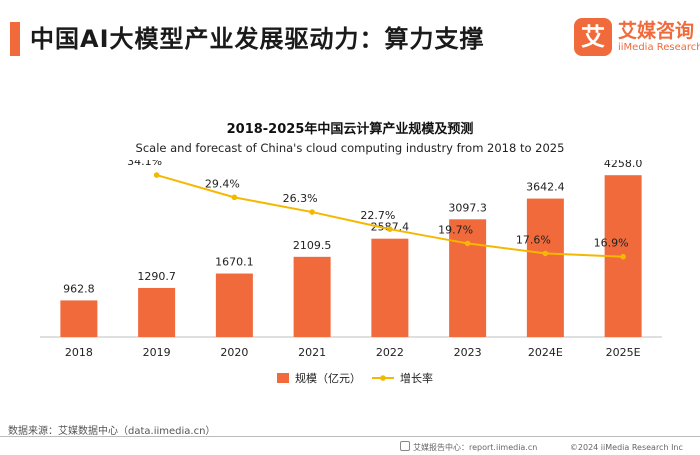 Image resolution: width=700 pixels, height=455 pixels. What do you see at coordinates (593, 37) in the screenshot?
I see `logo-icon: 艾` at bounding box center [593, 37].